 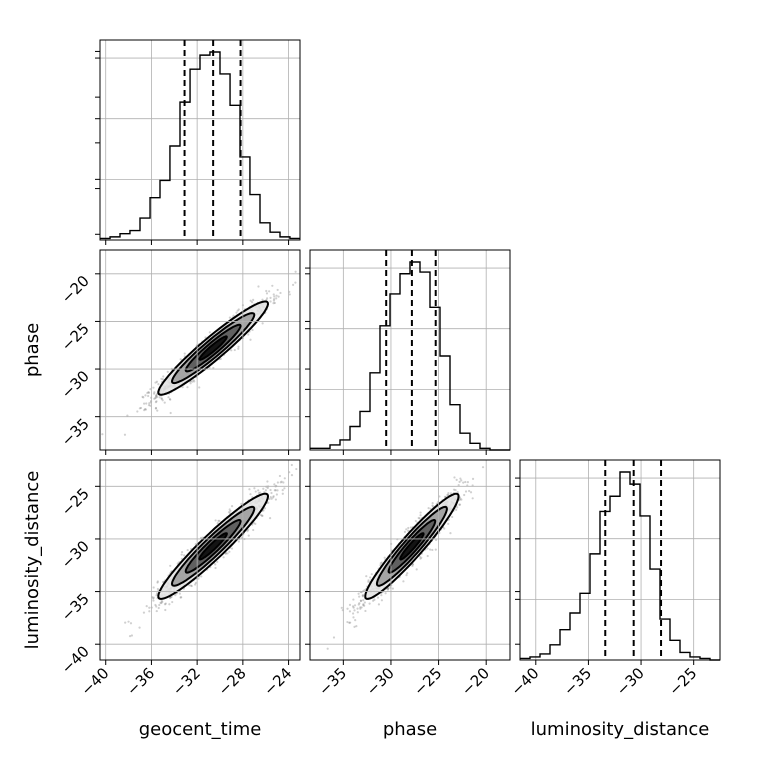 What do you see at coordinates (614, 579) in the screenshot?
I see `histogram-panel-luminosity_distance: −40 −35 −30 −25` at bounding box center [614, 579].